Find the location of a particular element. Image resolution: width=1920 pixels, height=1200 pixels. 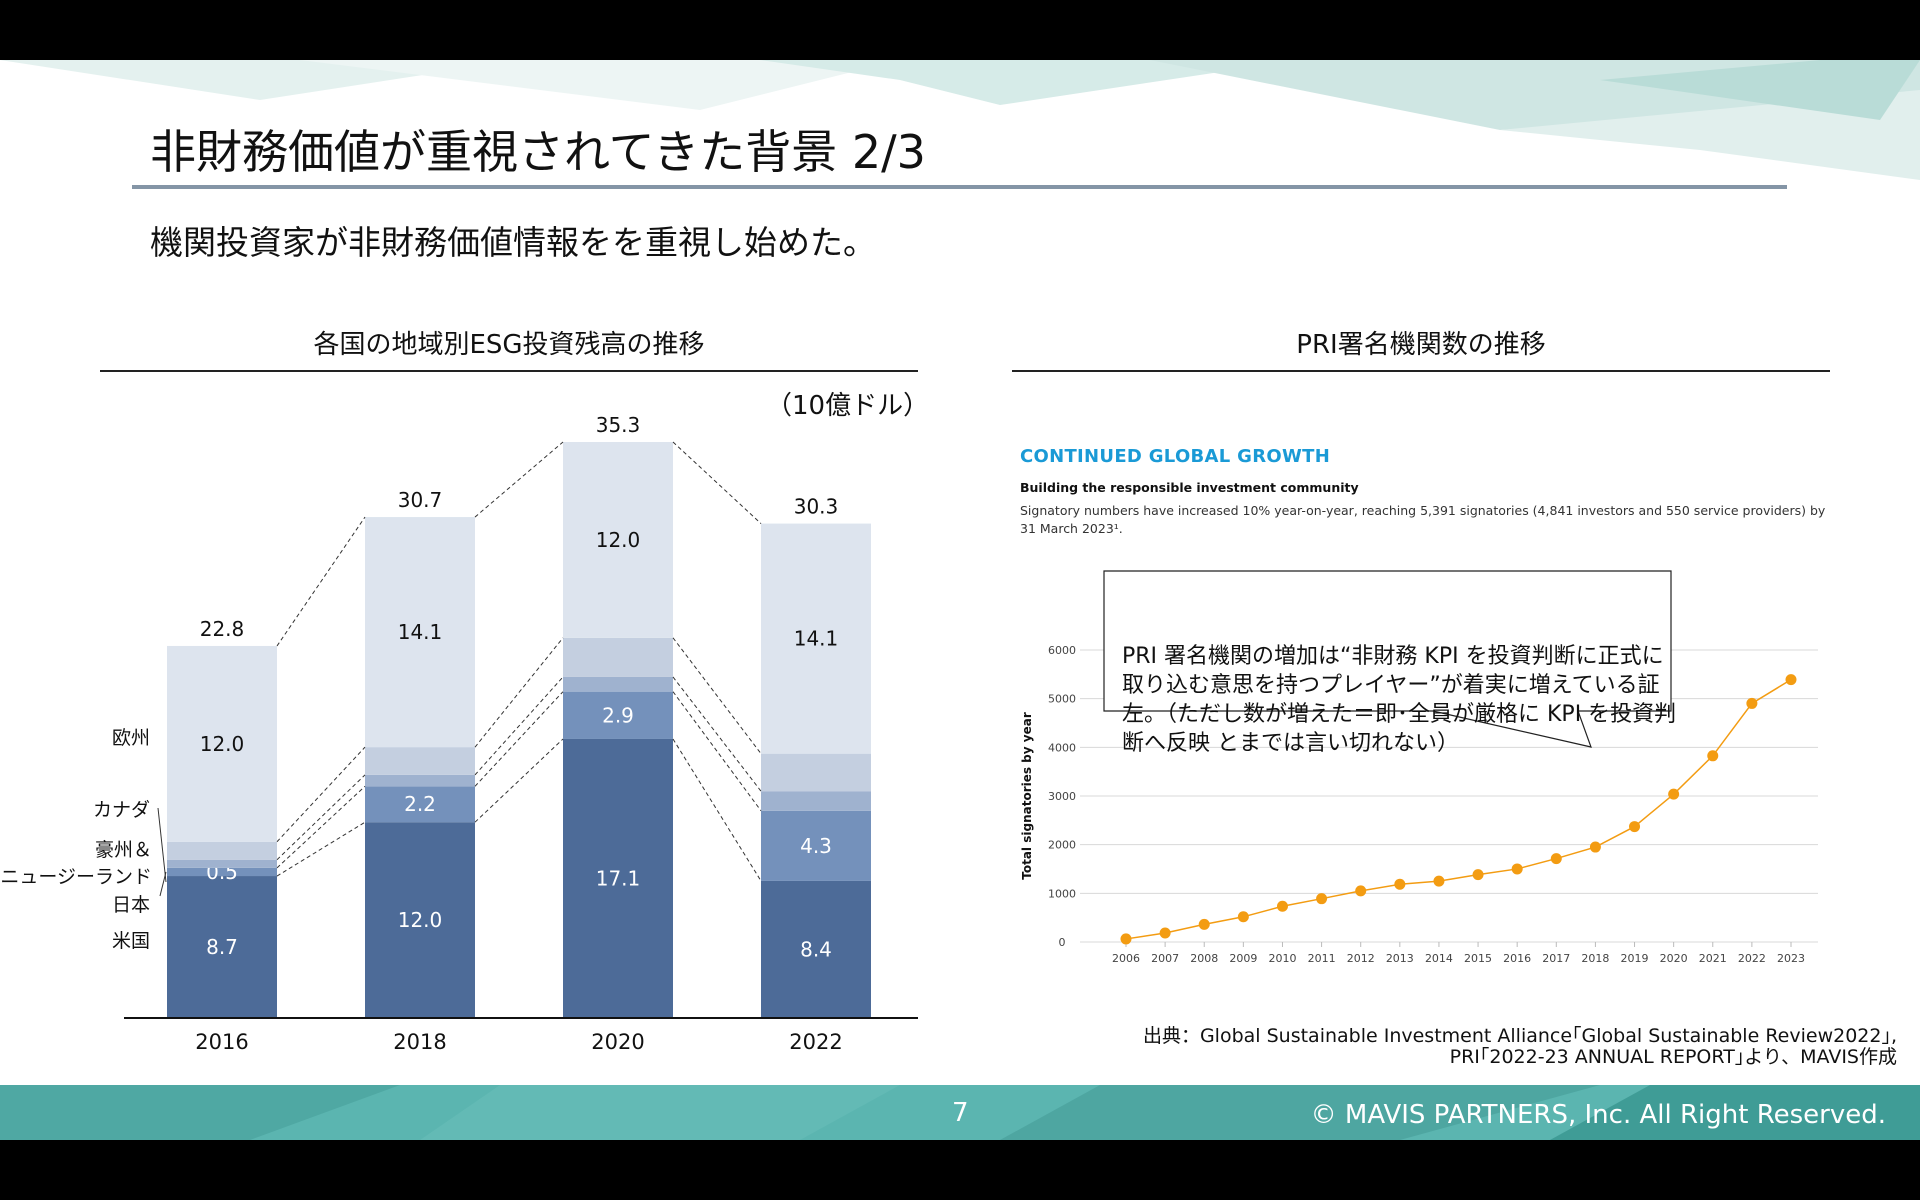

pri-heading: CONTINUED GLOBAL GROWTH is located at coordinates (1175, 456).